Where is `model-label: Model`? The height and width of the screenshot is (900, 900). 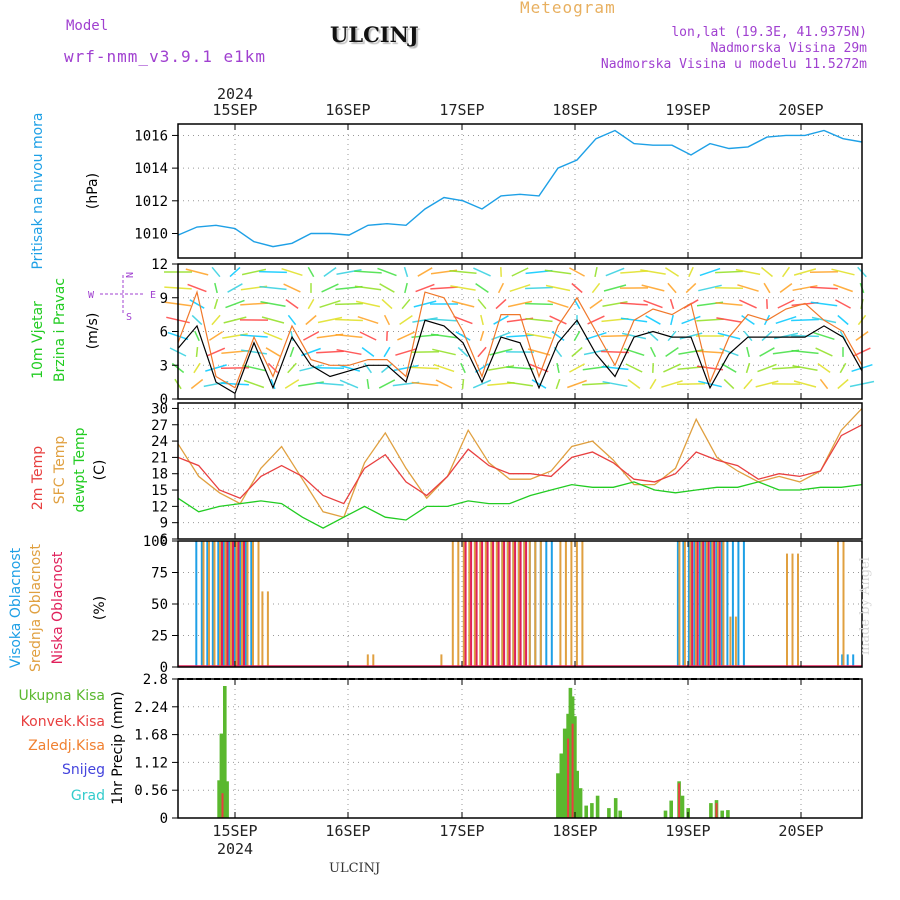 model-label: Model is located at coordinates (87, 26).